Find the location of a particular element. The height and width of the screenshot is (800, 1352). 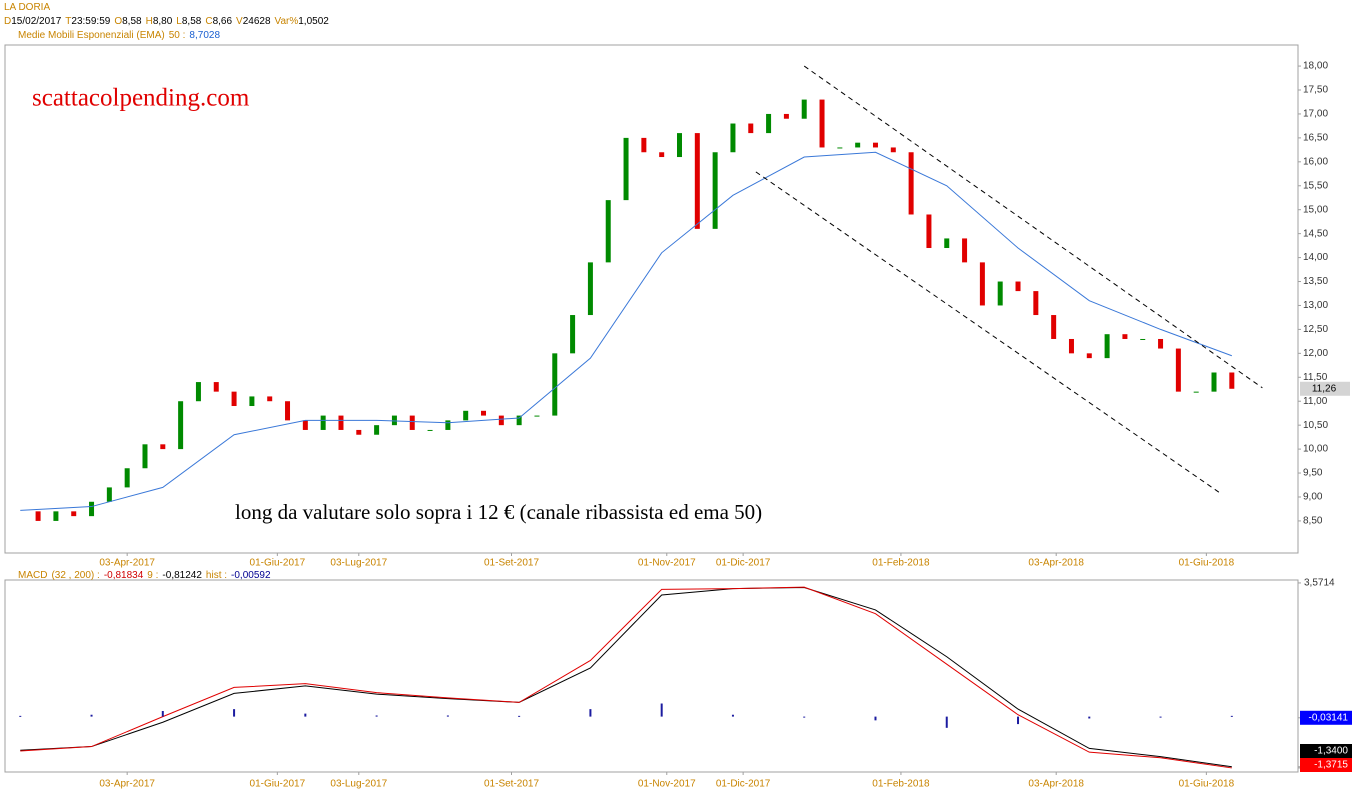

quote-value: 8,66 is located at coordinates (222, 21).